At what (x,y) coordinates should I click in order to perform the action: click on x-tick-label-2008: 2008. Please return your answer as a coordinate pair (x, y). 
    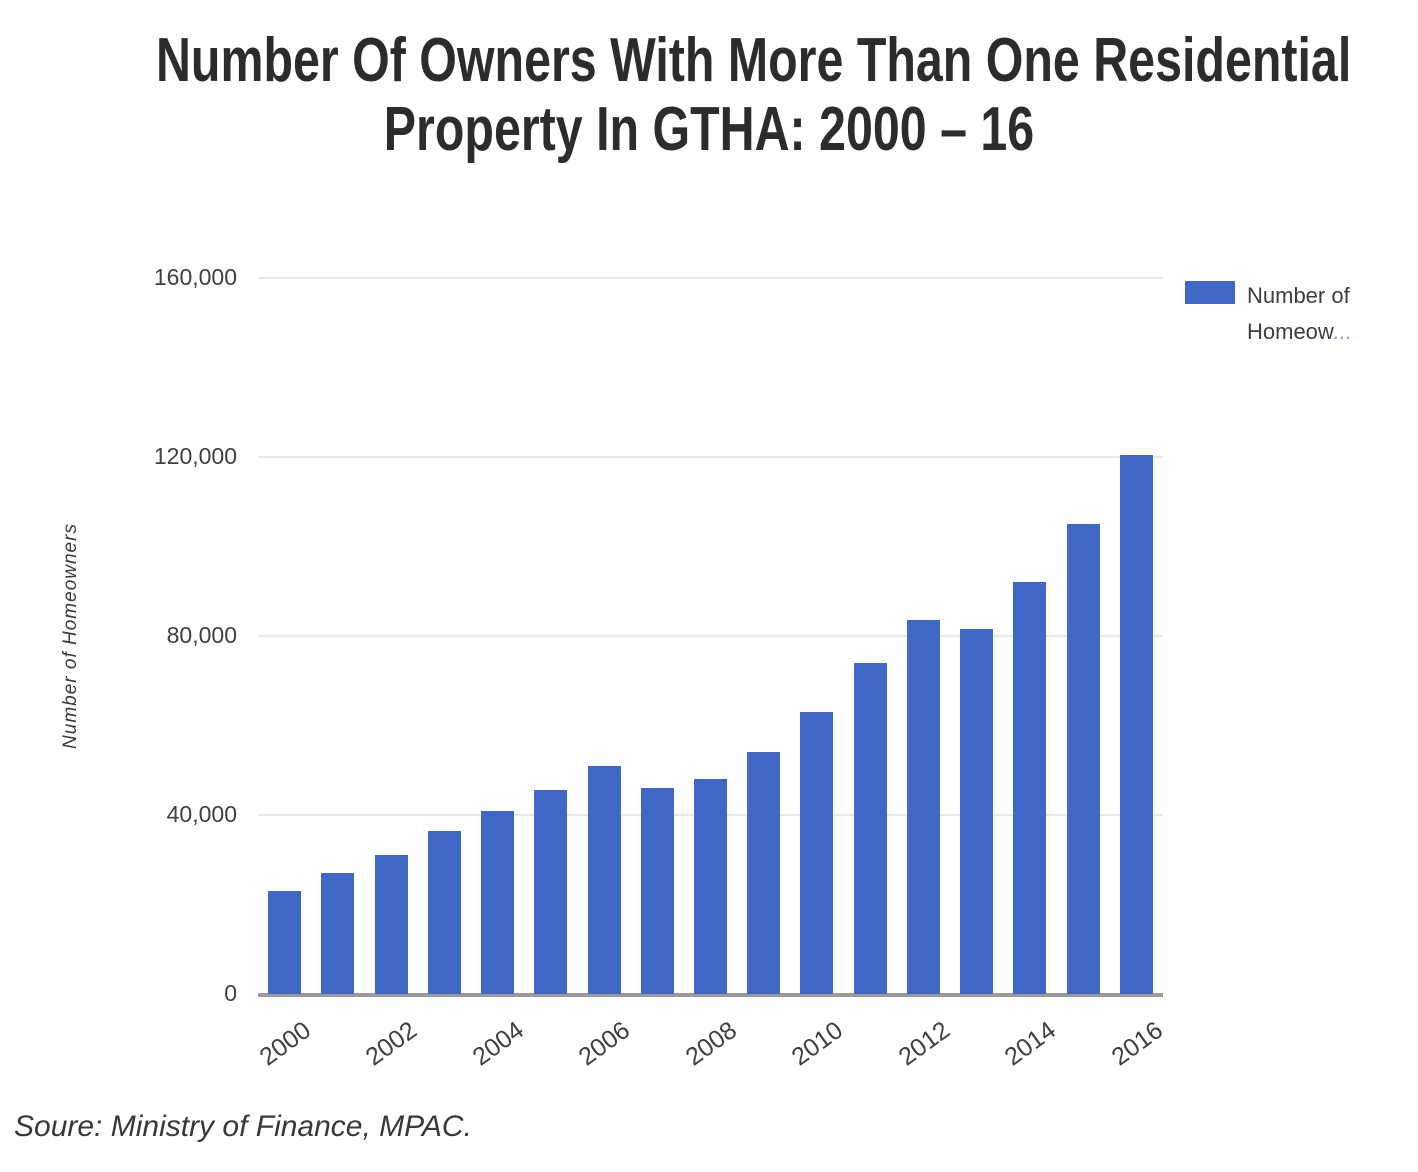
    Looking at the image, I should click on (711, 1044).